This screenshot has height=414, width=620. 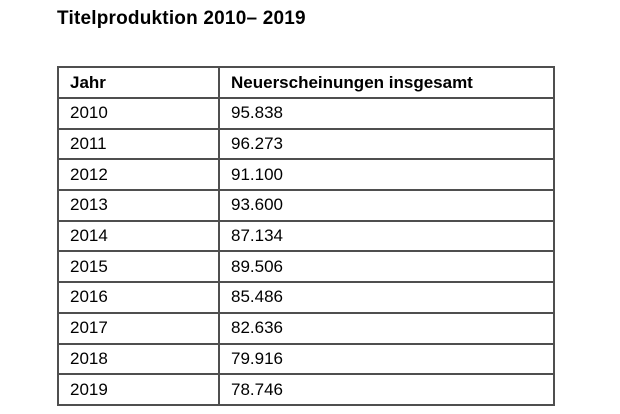 I want to click on cell-jahr: 2011, so click(x=138, y=144).